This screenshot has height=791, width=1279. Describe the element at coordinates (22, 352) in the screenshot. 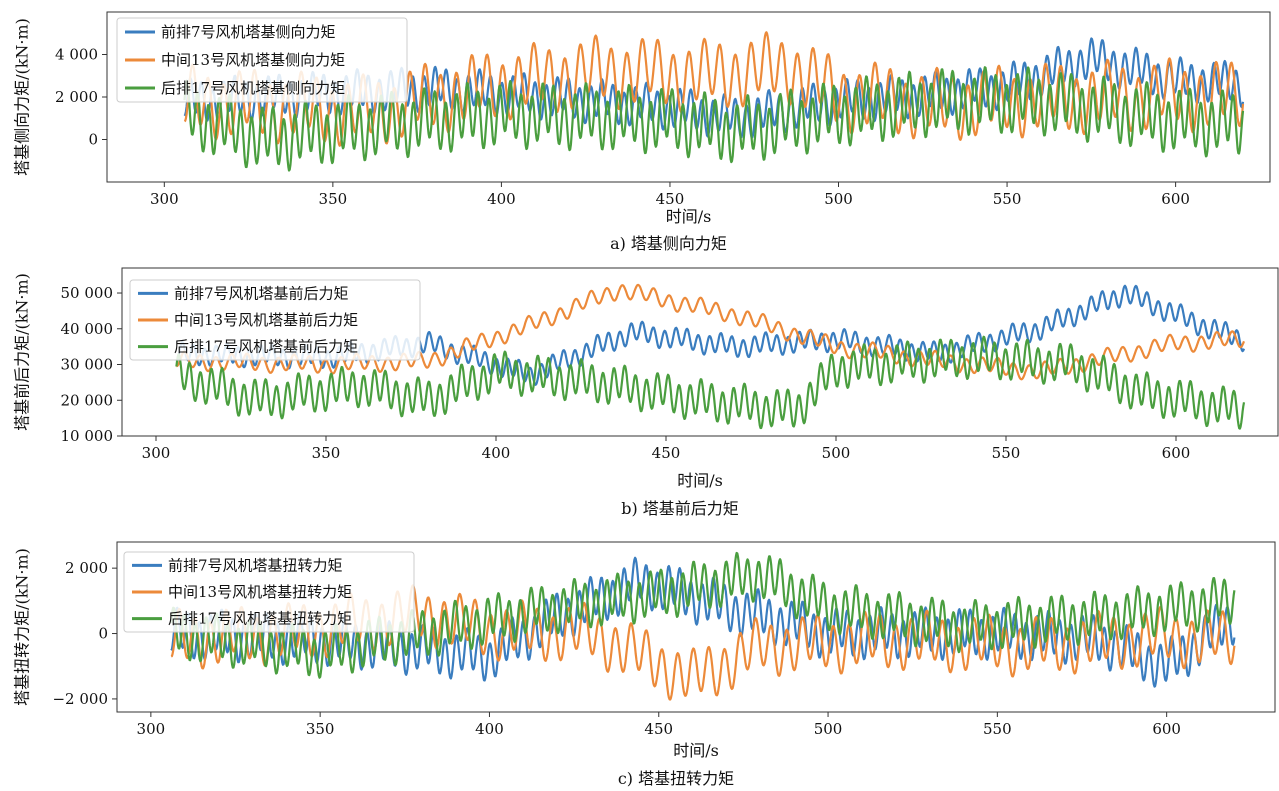

I see `y-axis-title: 塔基前后力矩/(kN·m)` at that location.